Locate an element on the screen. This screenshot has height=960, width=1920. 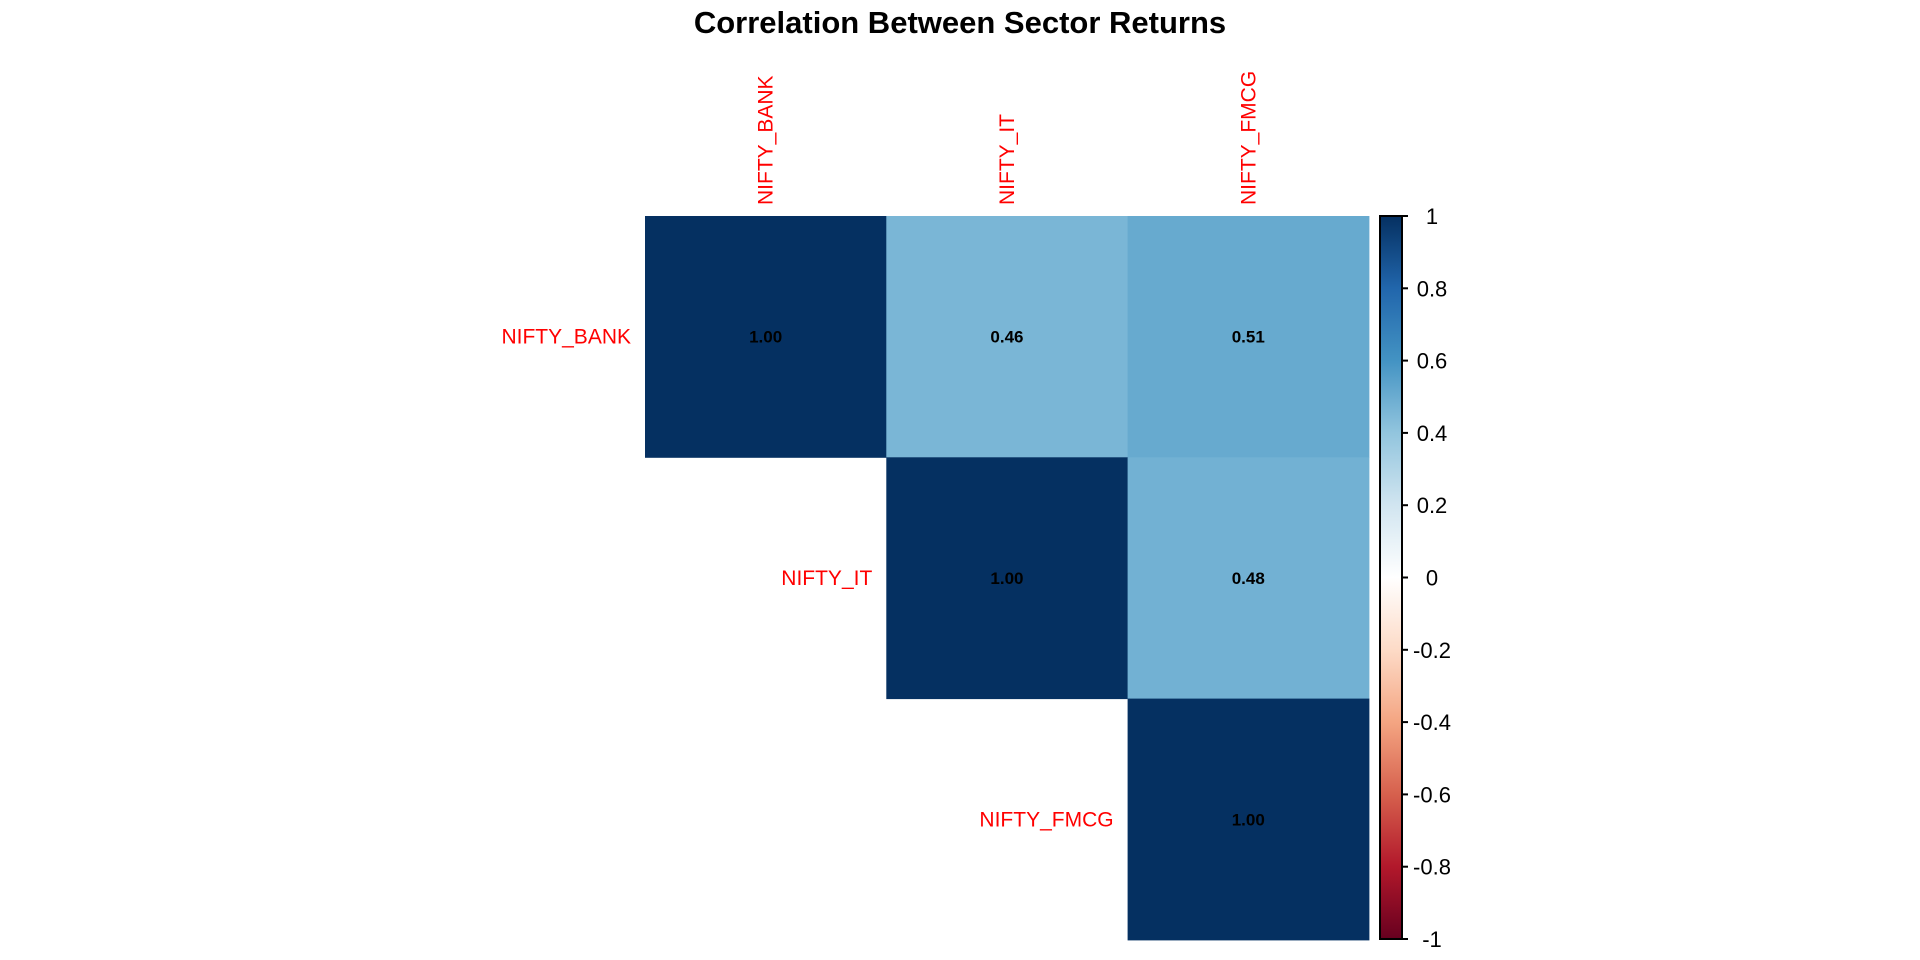
colorbar-gradient is located at coordinates (1391, 577).